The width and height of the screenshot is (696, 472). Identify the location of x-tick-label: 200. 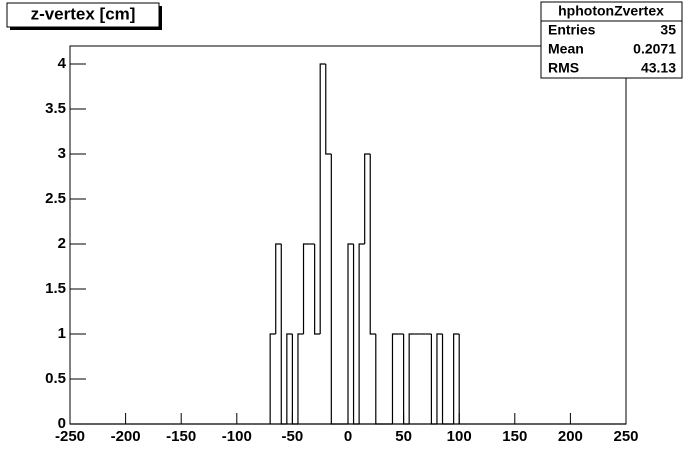
(570, 436).